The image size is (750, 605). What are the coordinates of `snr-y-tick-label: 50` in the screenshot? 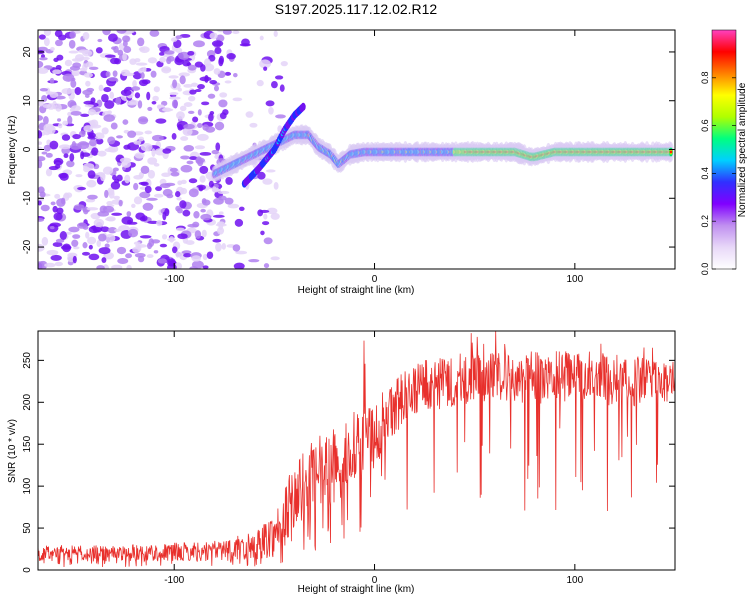 It's located at (27, 528).